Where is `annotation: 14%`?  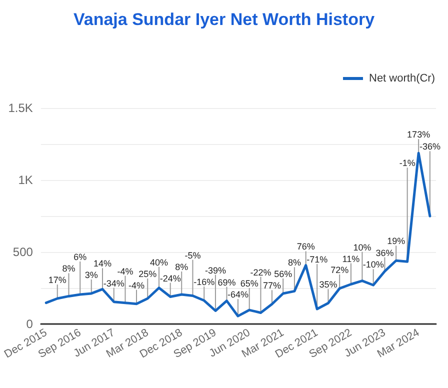 annotation: 14% is located at coordinates (102, 263).